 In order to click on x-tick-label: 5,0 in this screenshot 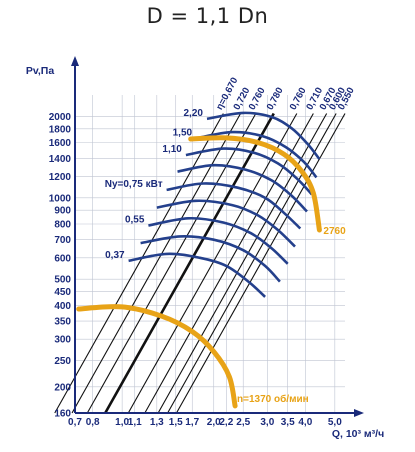, I will do `click(335, 422)`.